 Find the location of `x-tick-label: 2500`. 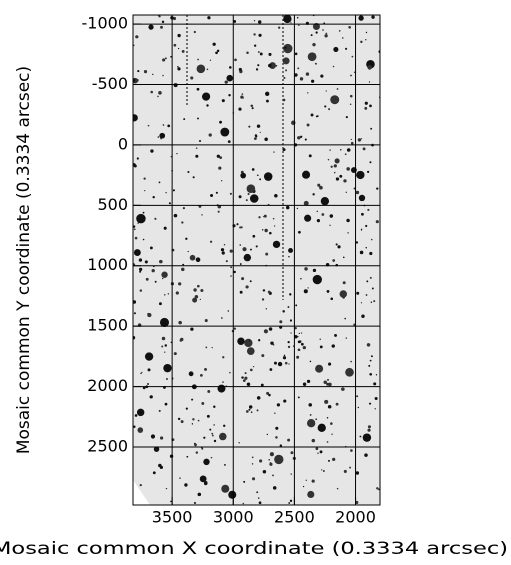

x-tick-label: 2500 is located at coordinates (294, 517).